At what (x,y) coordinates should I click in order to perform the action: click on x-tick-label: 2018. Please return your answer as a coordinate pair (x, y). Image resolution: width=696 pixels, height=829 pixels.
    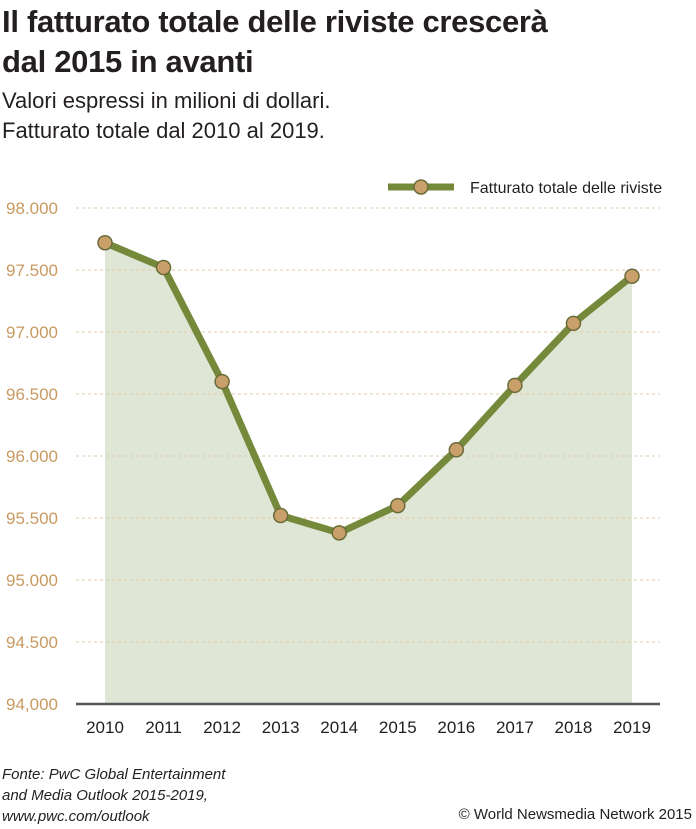
    Looking at the image, I should click on (574, 727).